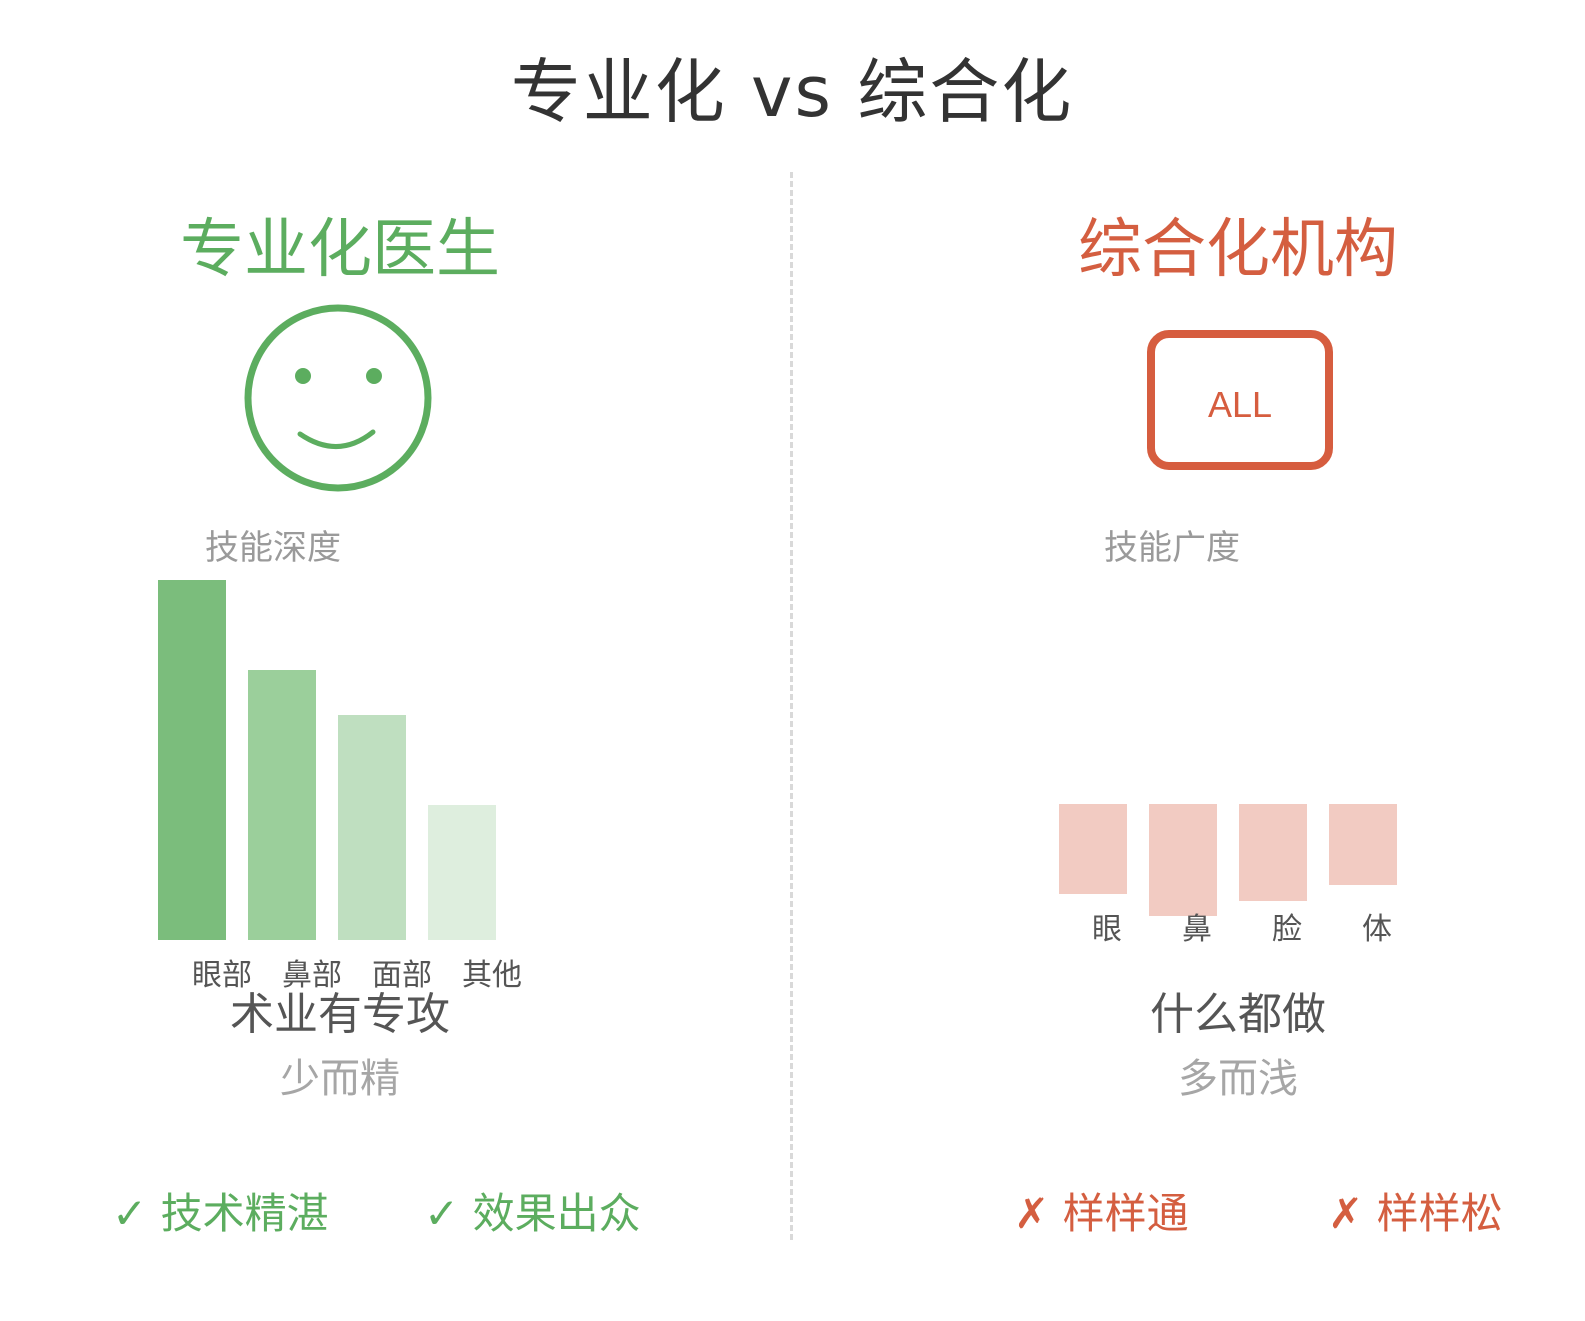 Image resolution: width=1585 pixels, height=1321 pixels. Describe the element at coordinates (338, 398) in the screenshot. I see `smiley-face-icon` at that location.